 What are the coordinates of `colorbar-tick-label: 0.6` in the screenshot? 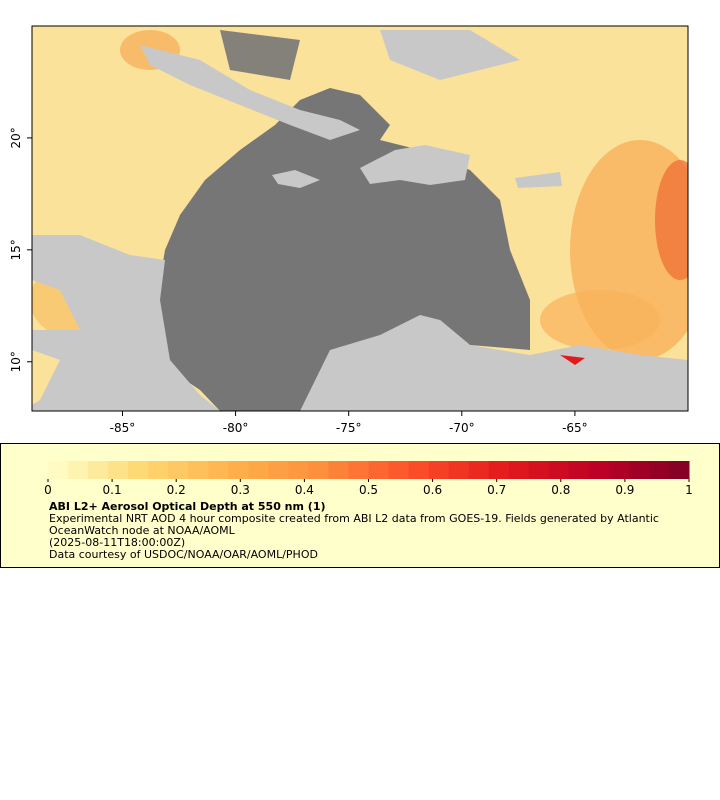 It's located at (432, 490).